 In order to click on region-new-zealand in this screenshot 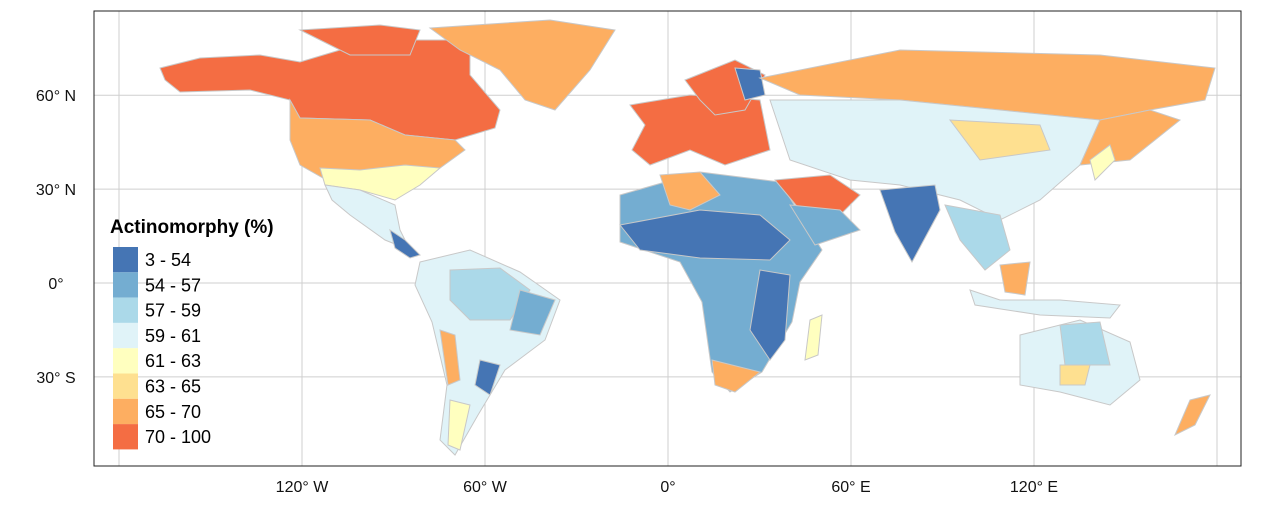, I will do `click(1192, 415)`.